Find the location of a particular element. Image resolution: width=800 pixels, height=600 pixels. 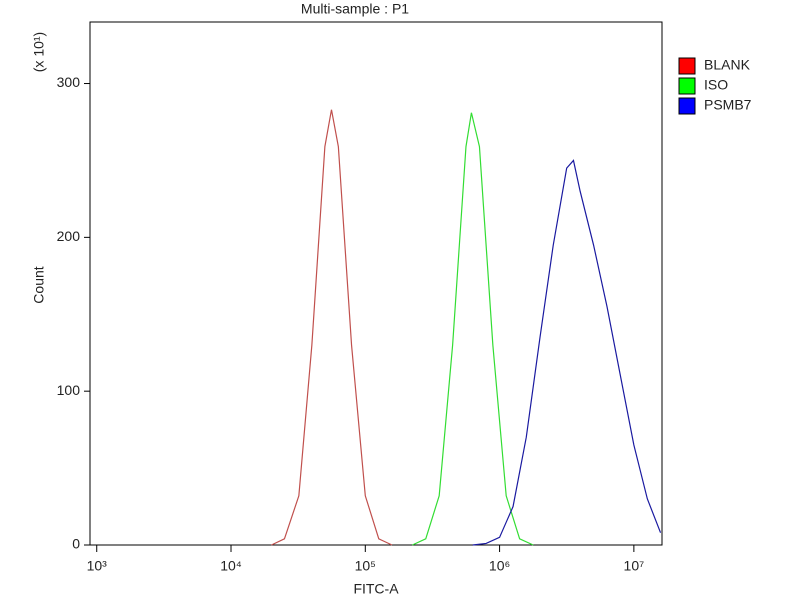

x-tick-label: 10⁵ is located at coordinates (365, 566).